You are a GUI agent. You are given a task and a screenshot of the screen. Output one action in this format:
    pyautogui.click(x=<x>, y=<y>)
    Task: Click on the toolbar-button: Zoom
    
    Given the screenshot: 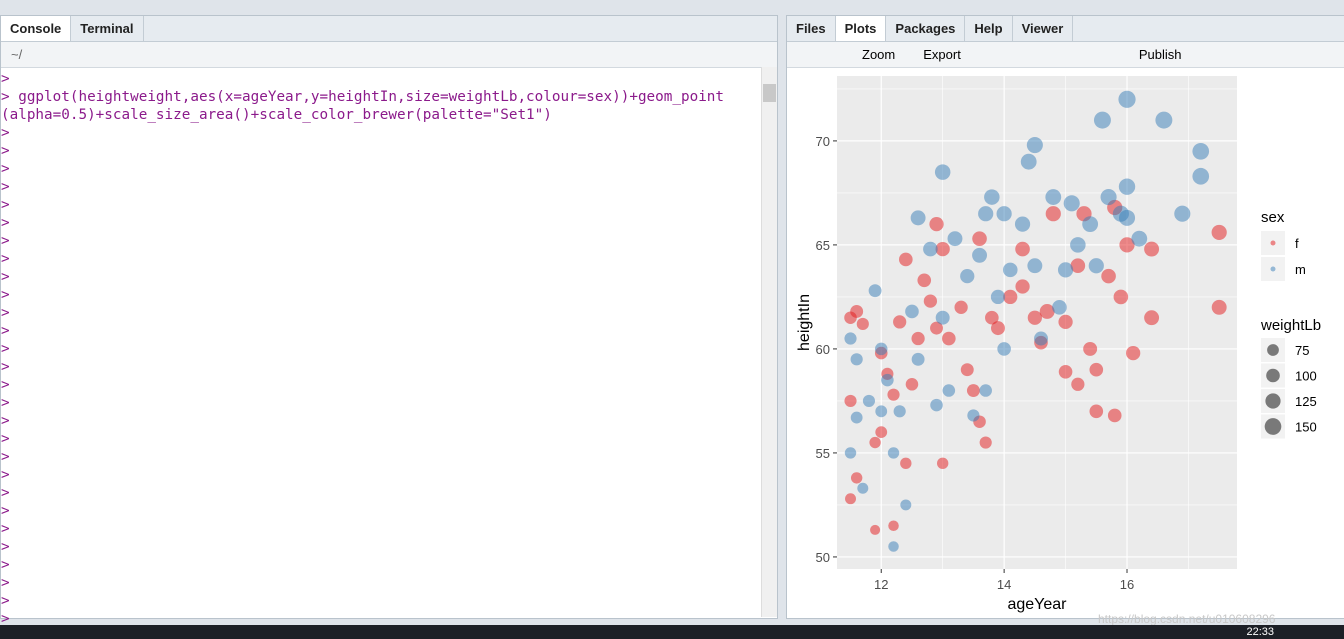 What is the action you would take?
    pyautogui.click(x=879, y=54)
    